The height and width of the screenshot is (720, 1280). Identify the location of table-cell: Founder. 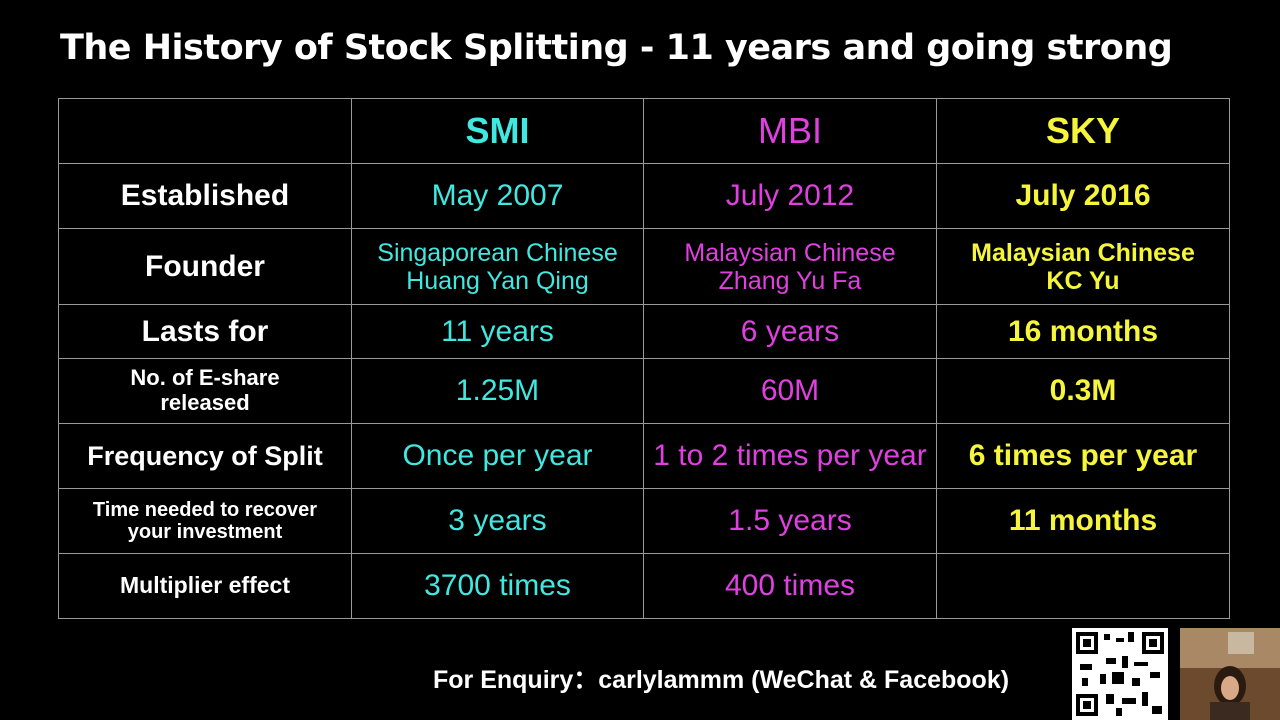
(205, 266).